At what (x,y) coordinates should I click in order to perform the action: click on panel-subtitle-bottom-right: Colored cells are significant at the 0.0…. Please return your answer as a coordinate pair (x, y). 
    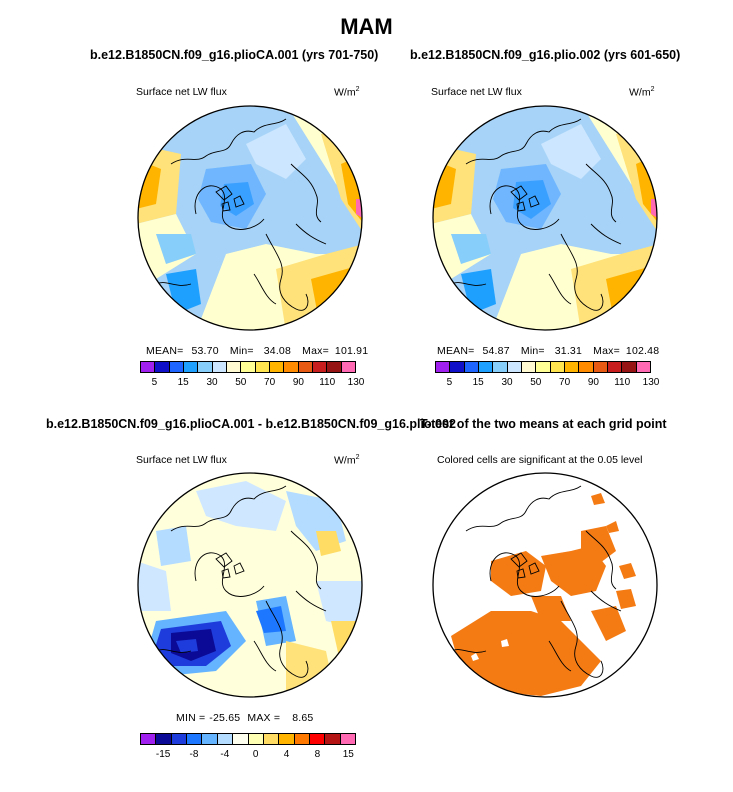
    Looking at the image, I should click on (540, 460).